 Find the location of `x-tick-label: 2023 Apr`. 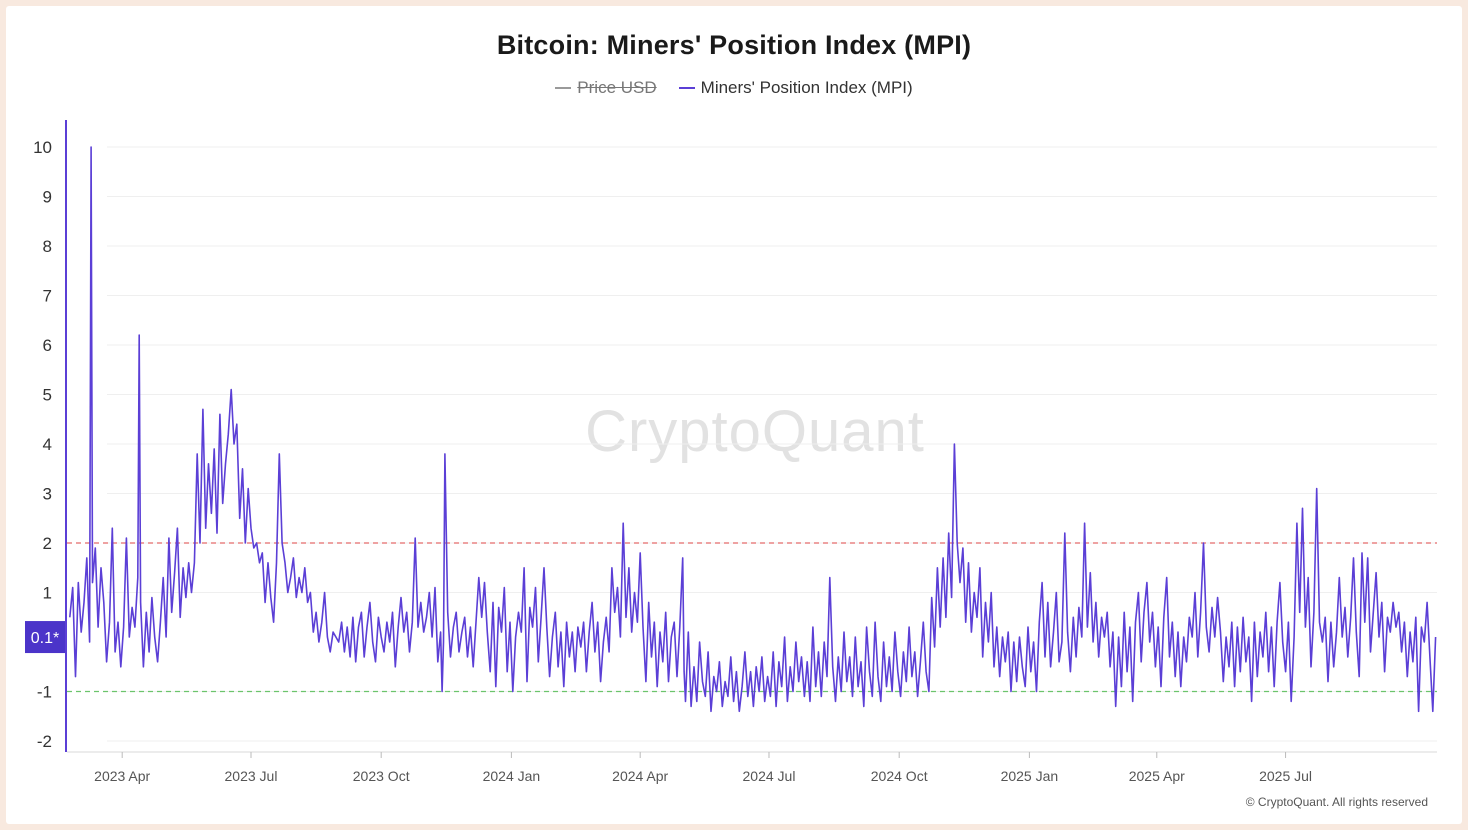

x-tick-label: 2023 Apr is located at coordinates (122, 776).